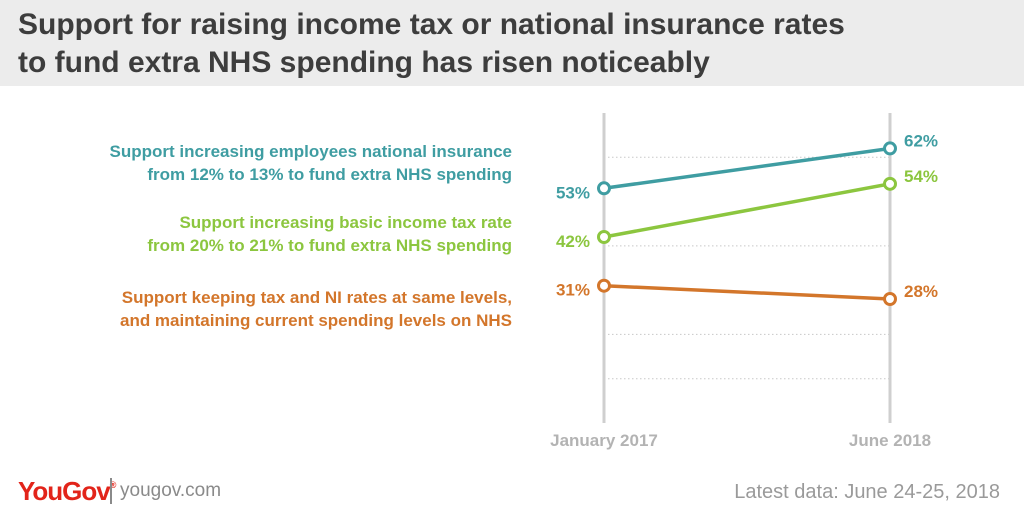 This screenshot has height=512, width=1024. I want to click on legend-entry-income-tax-line-1: Support increasing basic income tax rate, so click(345, 222).